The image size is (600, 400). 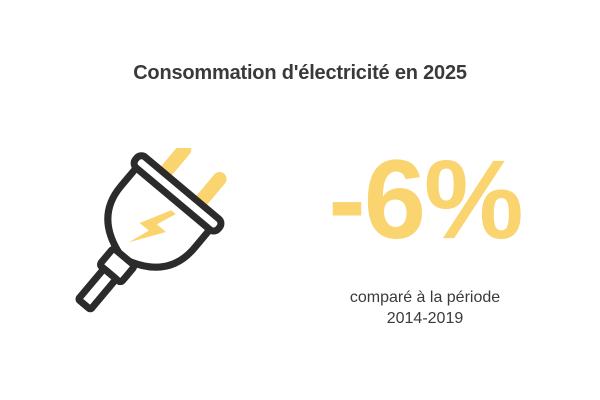 I want to click on stat-value: -6%, so click(x=425, y=199).